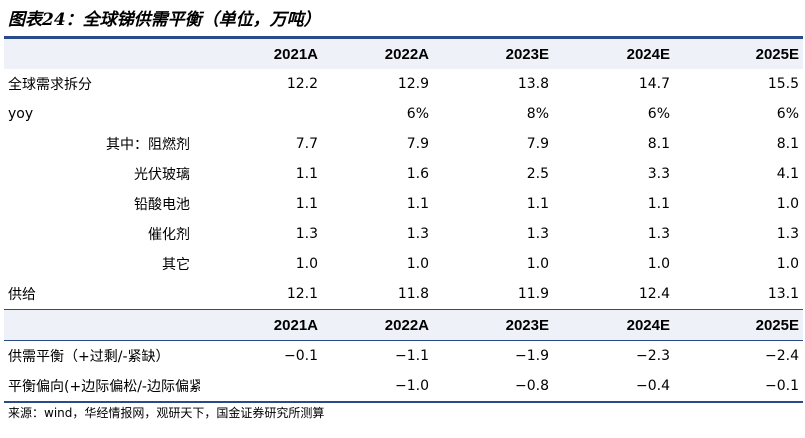 This screenshot has height=438, width=805. I want to click on table-row: 供给 12.1 11.8 11.9 12.4 13.1, so click(403, 294).